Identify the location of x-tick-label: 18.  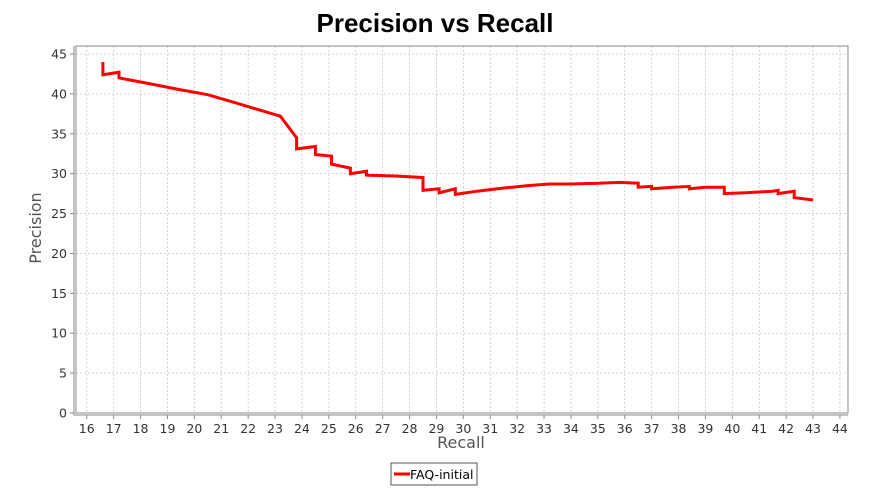
(141, 428).